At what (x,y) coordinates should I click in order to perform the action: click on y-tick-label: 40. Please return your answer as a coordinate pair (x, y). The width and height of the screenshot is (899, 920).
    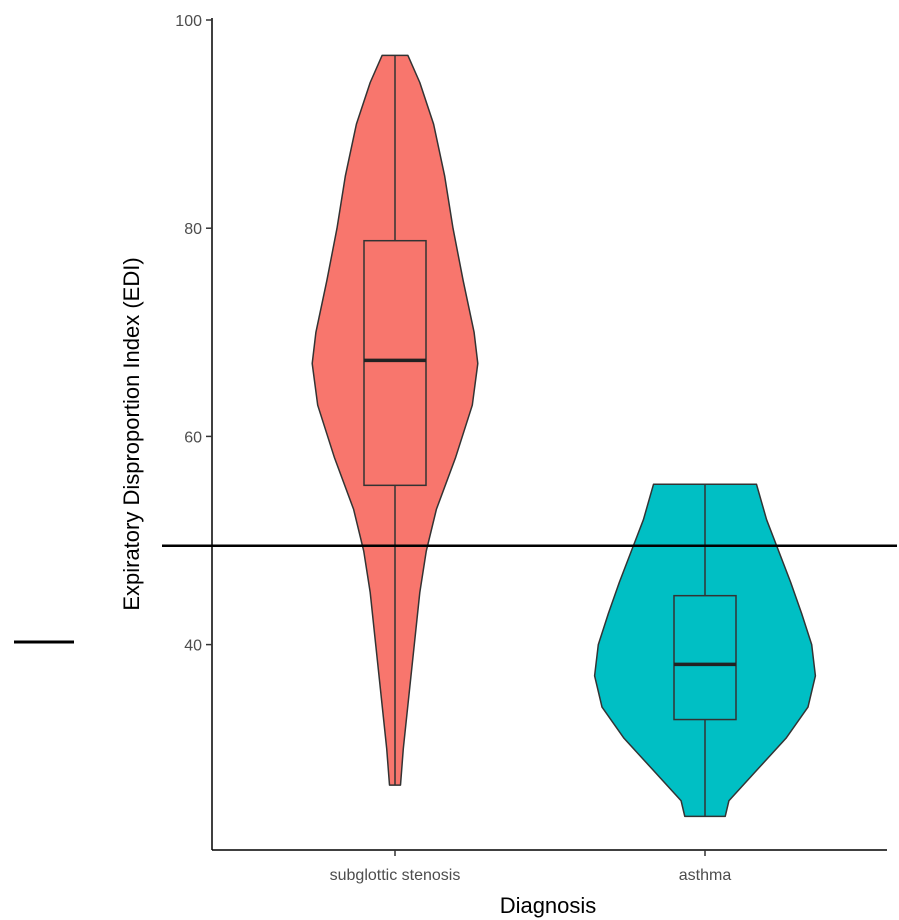
    Looking at the image, I should click on (193, 646).